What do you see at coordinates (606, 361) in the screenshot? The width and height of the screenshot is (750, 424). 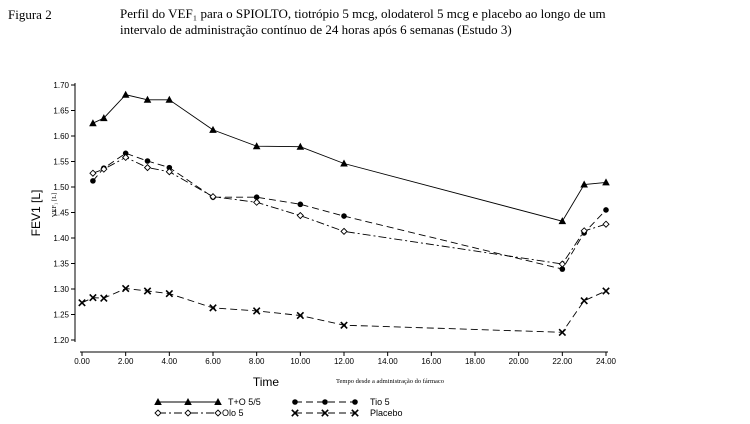 I see `x-tick-label: 24.00` at bounding box center [606, 361].